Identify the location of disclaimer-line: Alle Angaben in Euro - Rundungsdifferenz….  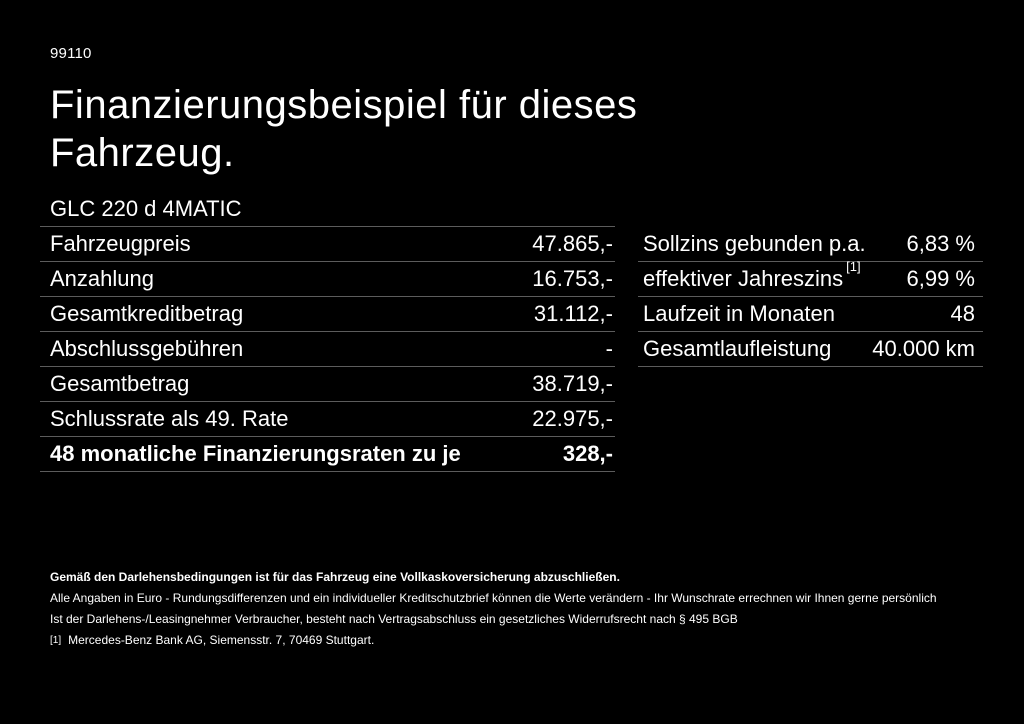
(493, 598).